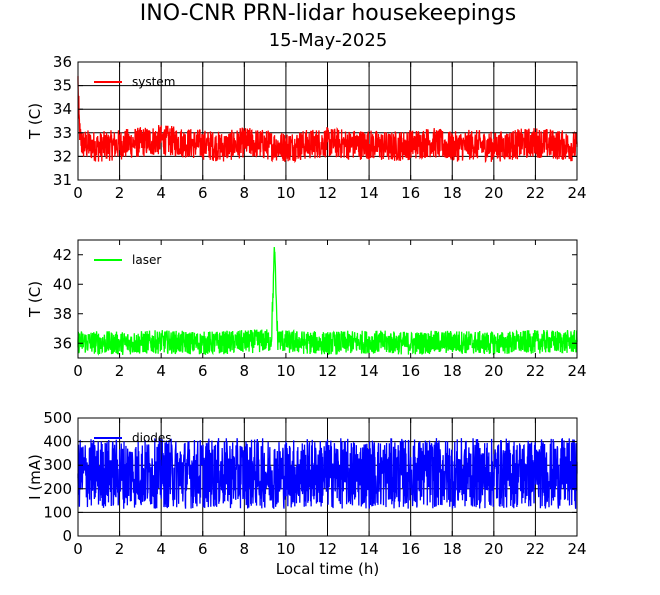 The height and width of the screenshot is (595, 660). I want to click on y-tick-label: 32, so click(62, 156).